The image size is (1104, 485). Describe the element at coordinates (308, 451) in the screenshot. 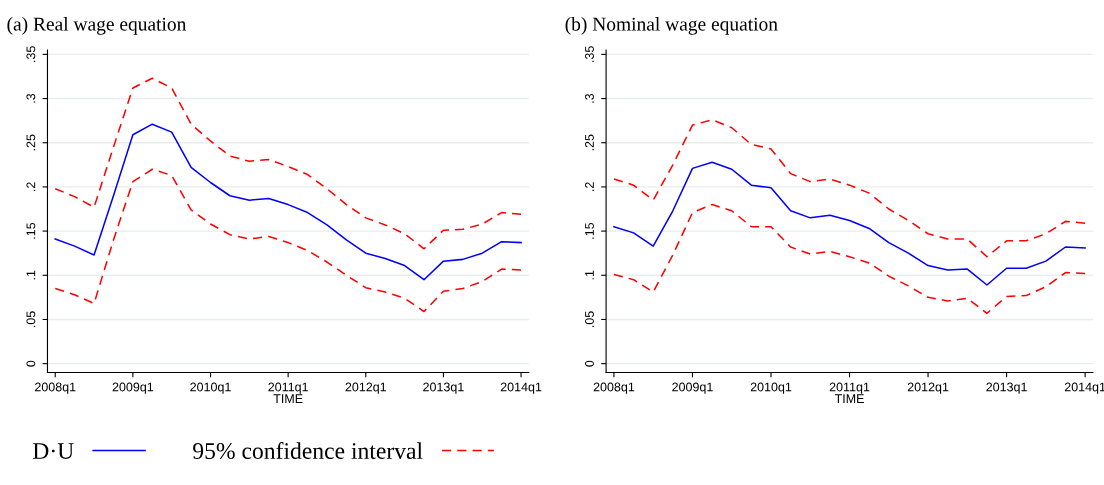

I see `legend-label: 95% confidence interval` at that location.